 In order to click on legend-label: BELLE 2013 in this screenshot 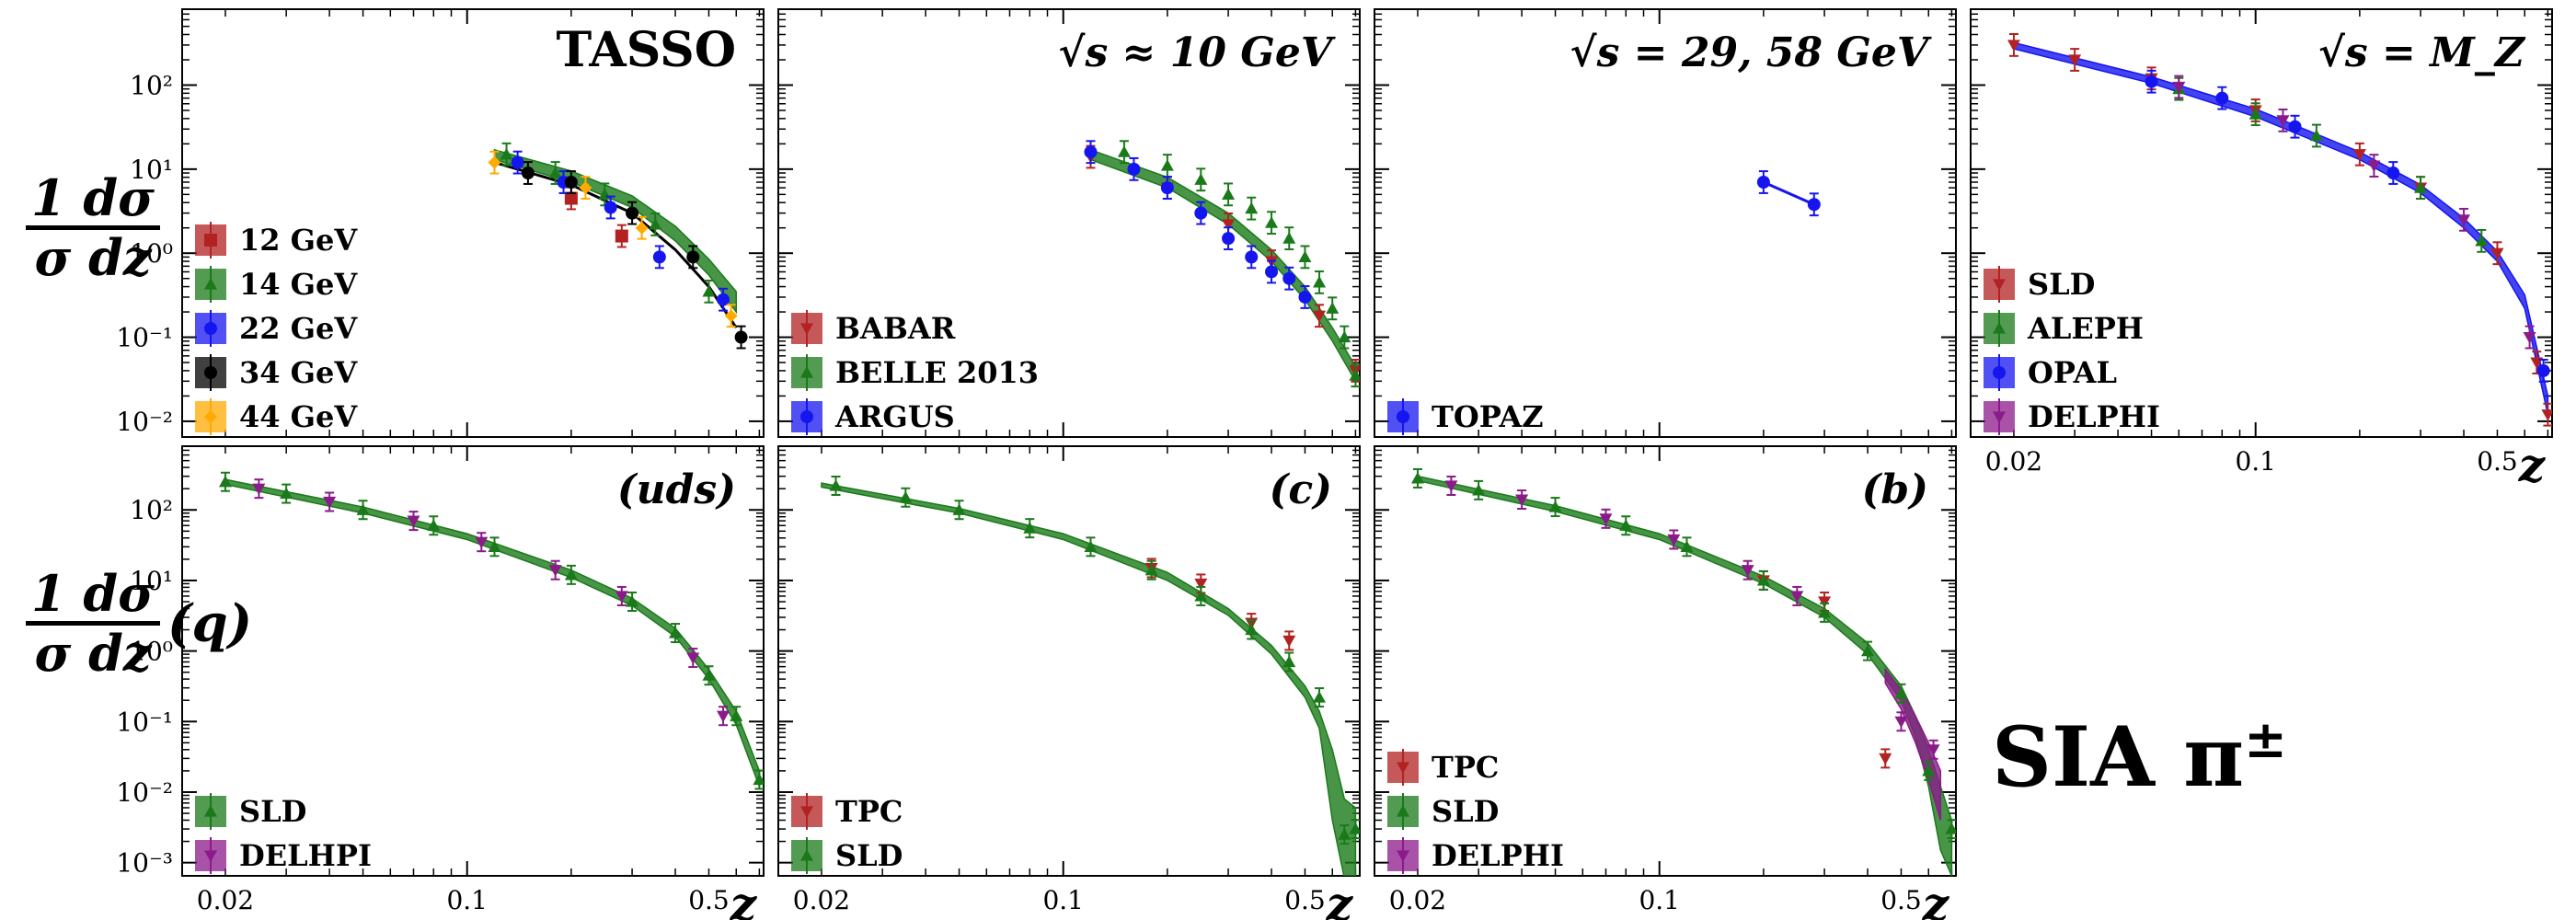, I will do `click(937, 372)`.